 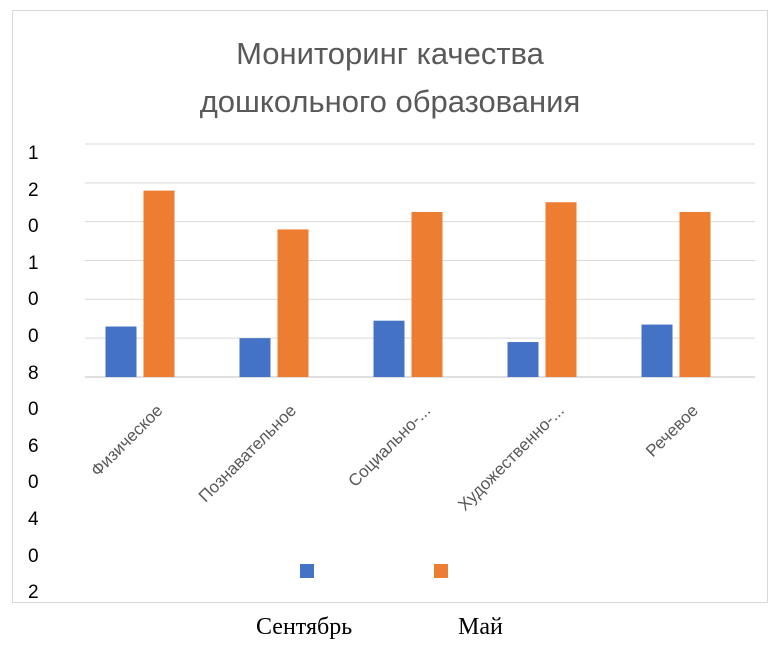 What do you see at coordinates (33, 373) in the screenshot?
I see `y-tick-label: 8` at bounding box center [33, 373].